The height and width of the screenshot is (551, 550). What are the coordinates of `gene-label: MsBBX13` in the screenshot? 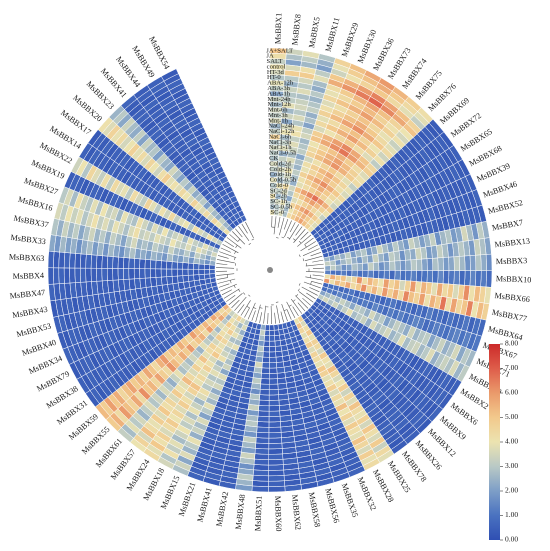 It's located at (512, 242).